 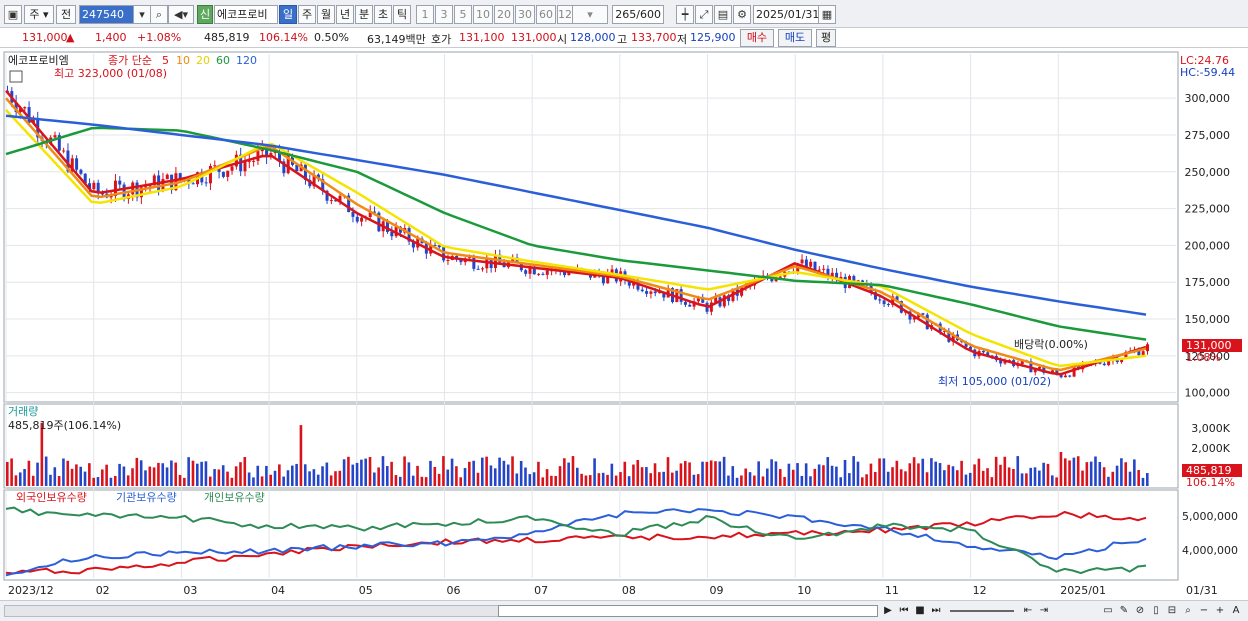 What do you see at coordinates (159, 37) in the screenshot?
I see `change-pct: +1.08%` at bounding box center [159, 37].